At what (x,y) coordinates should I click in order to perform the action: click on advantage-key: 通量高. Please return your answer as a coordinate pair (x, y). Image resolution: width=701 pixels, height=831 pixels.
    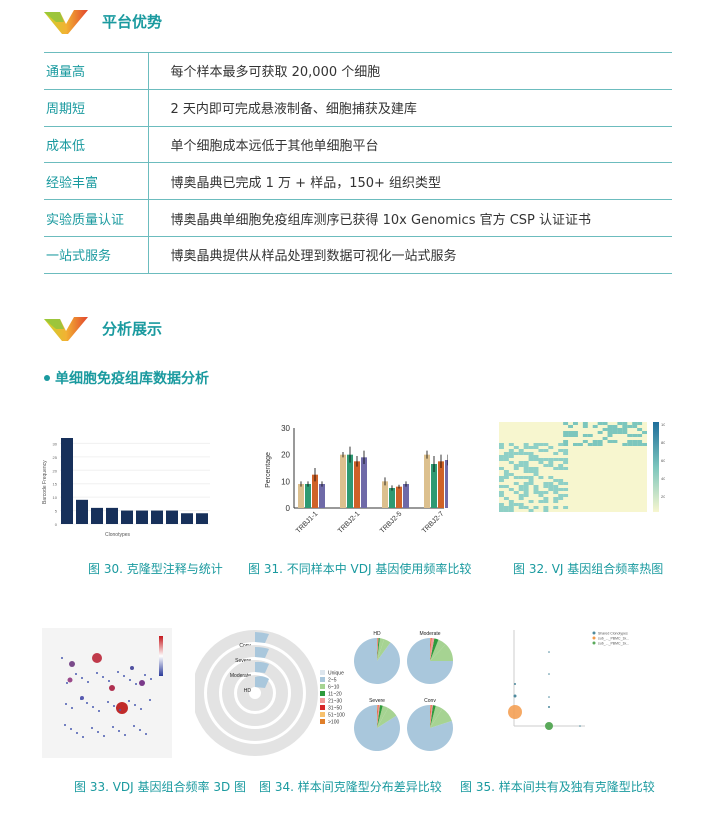
    Looking at the image, I should click on (96, 71).